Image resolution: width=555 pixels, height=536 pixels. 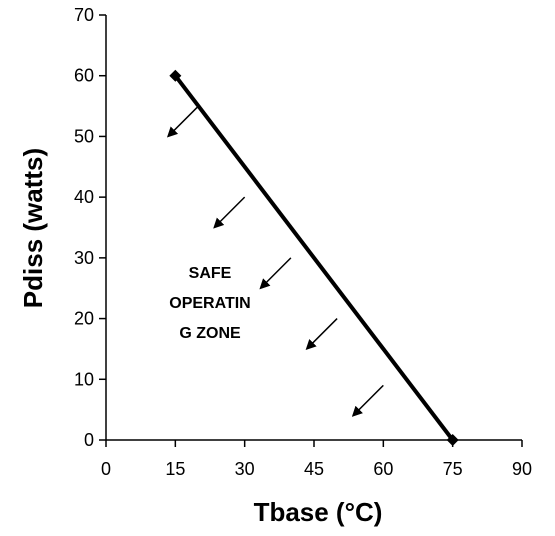 I want to click on x-axis-title: Tbase (°C), so click(x=318, y=512).